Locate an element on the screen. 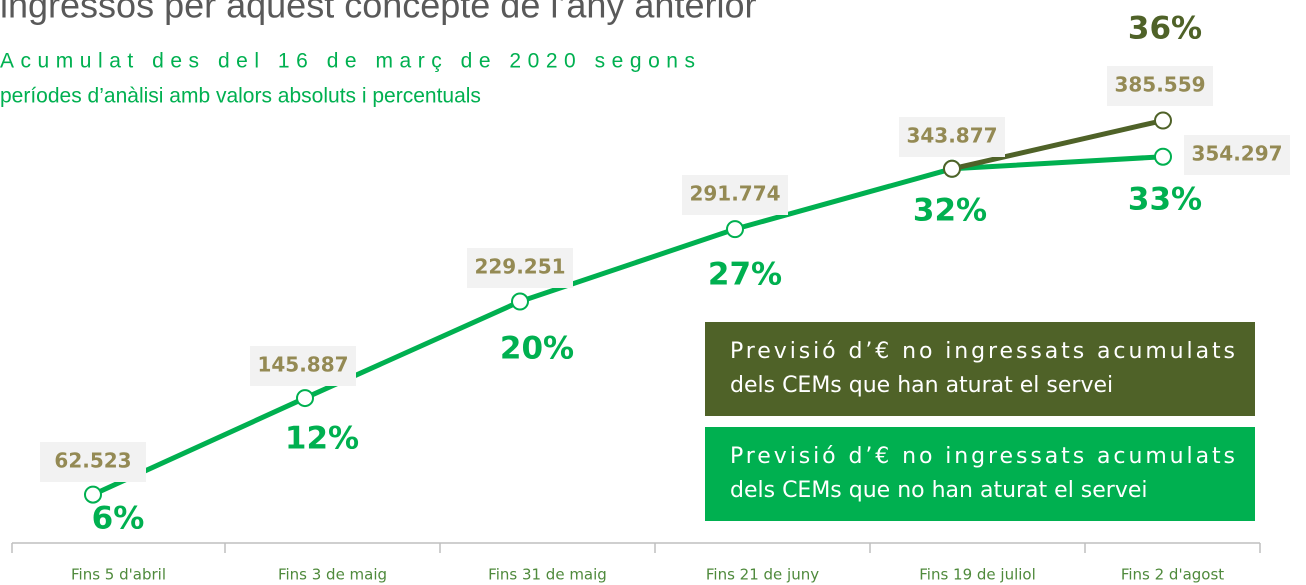 This screenshot has width=1306, height=585. x-tick-label: Fins 31 de maig is located at coordinates (547, 575).